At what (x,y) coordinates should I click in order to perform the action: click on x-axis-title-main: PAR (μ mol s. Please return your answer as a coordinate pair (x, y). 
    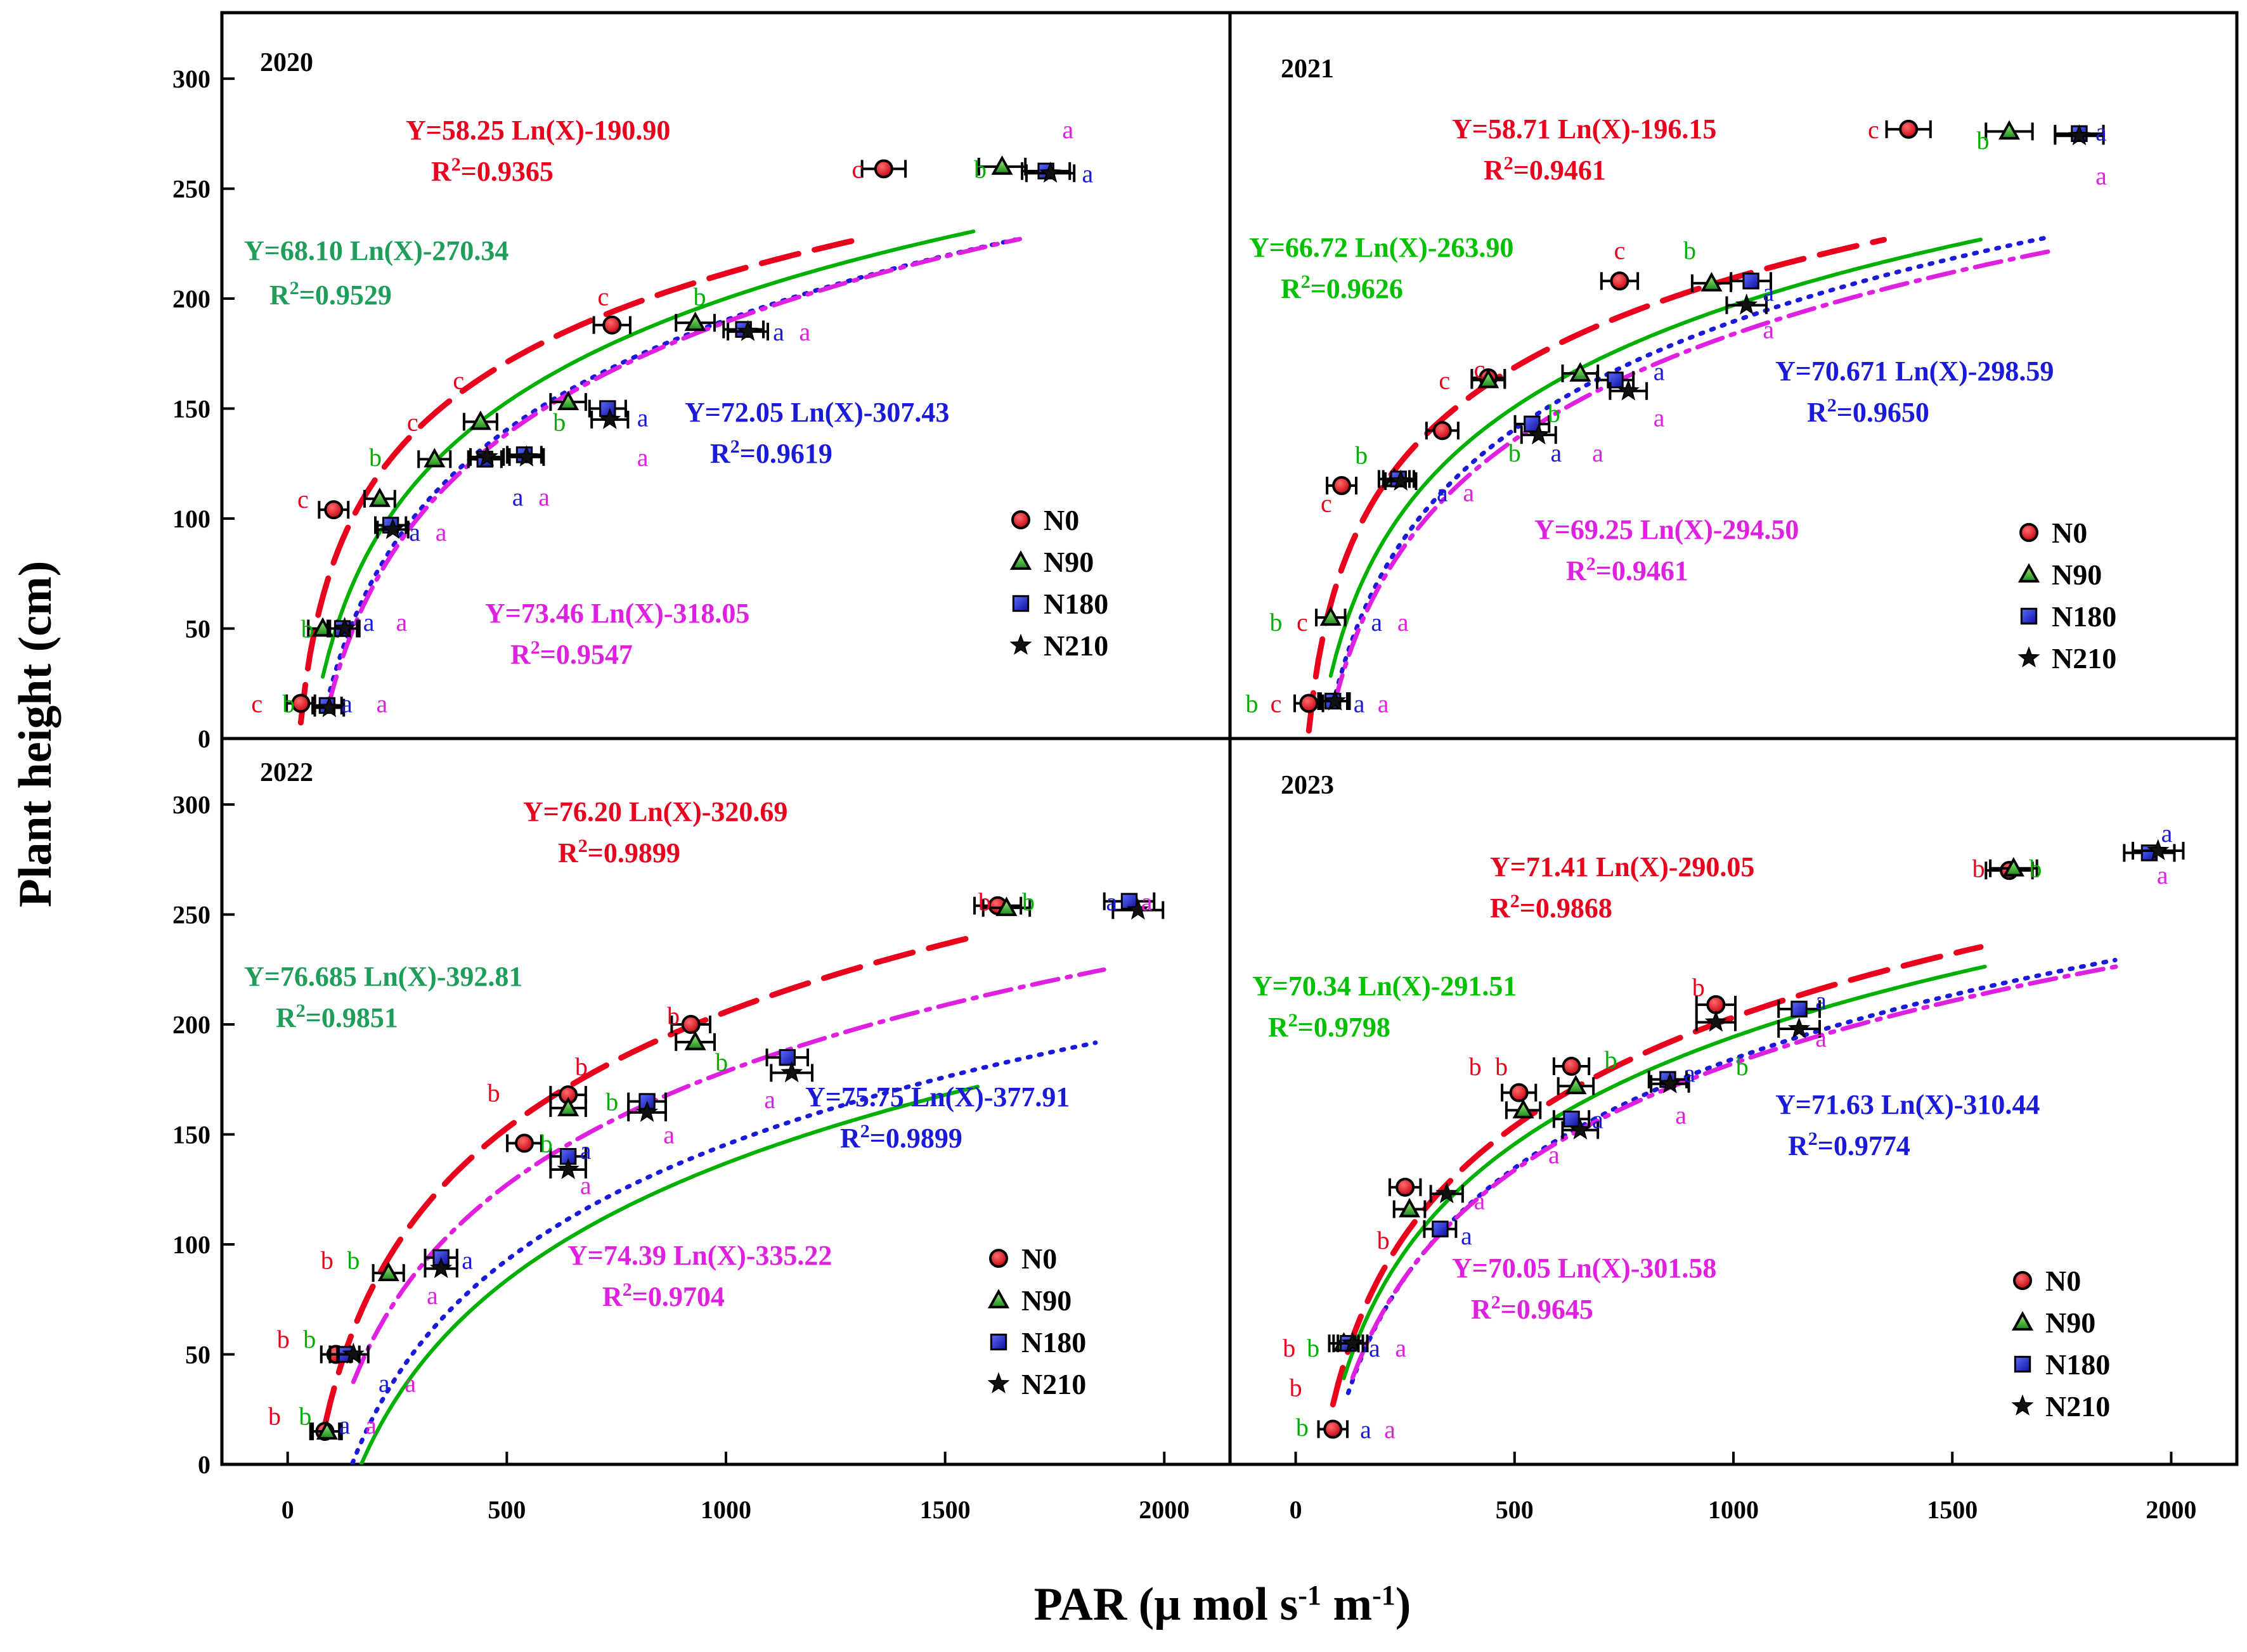
    Looking at the image, I should click on (1166, 1604).